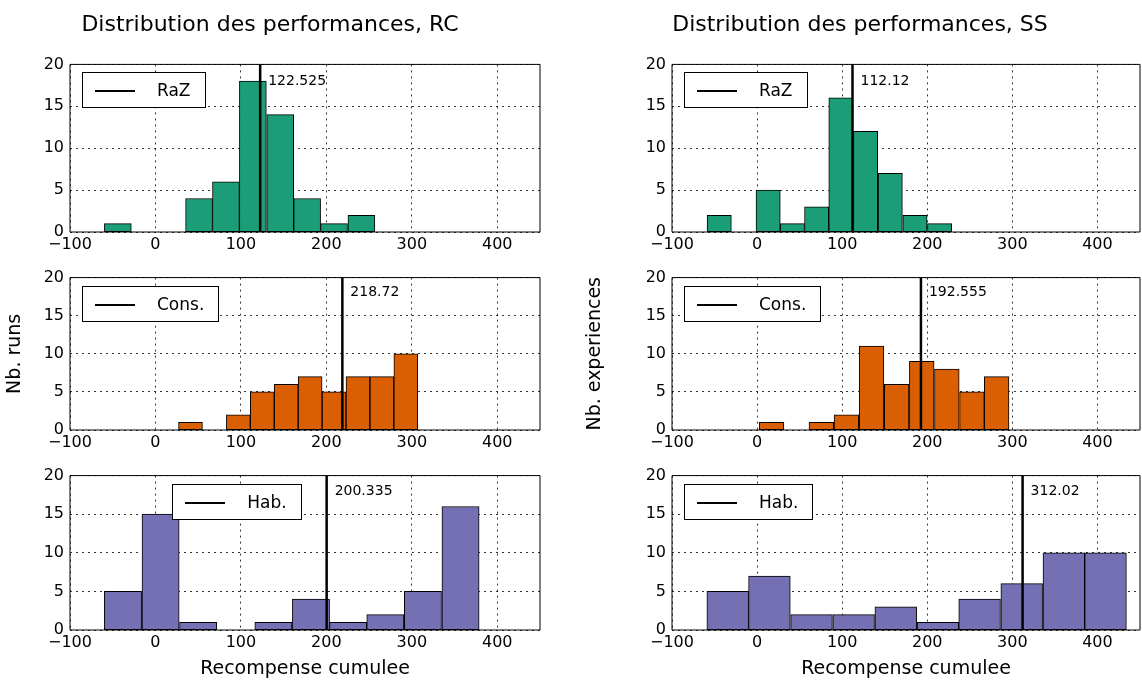 The height and width of the screenshot is (684, 1142). Describe the element at coordinates (593, 354) in the screenshot. I see `y-axis-title: Nb. experiences` at that location.